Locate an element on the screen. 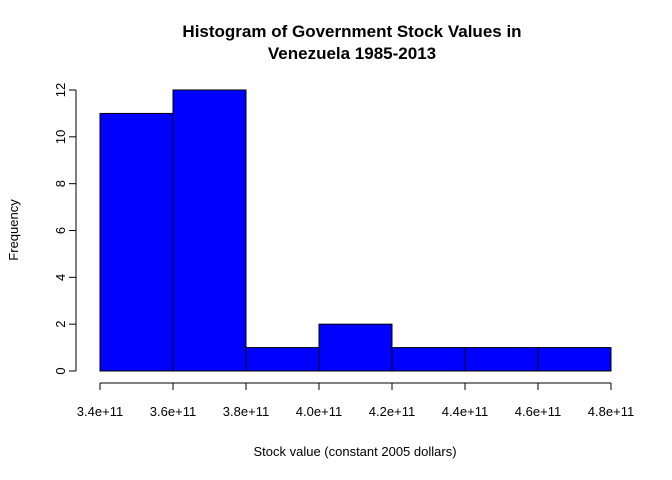 Image resolution: width=672 pixels, height=480 pixels. y-tick-label-2: 2 is located at coordinates (60, 324).